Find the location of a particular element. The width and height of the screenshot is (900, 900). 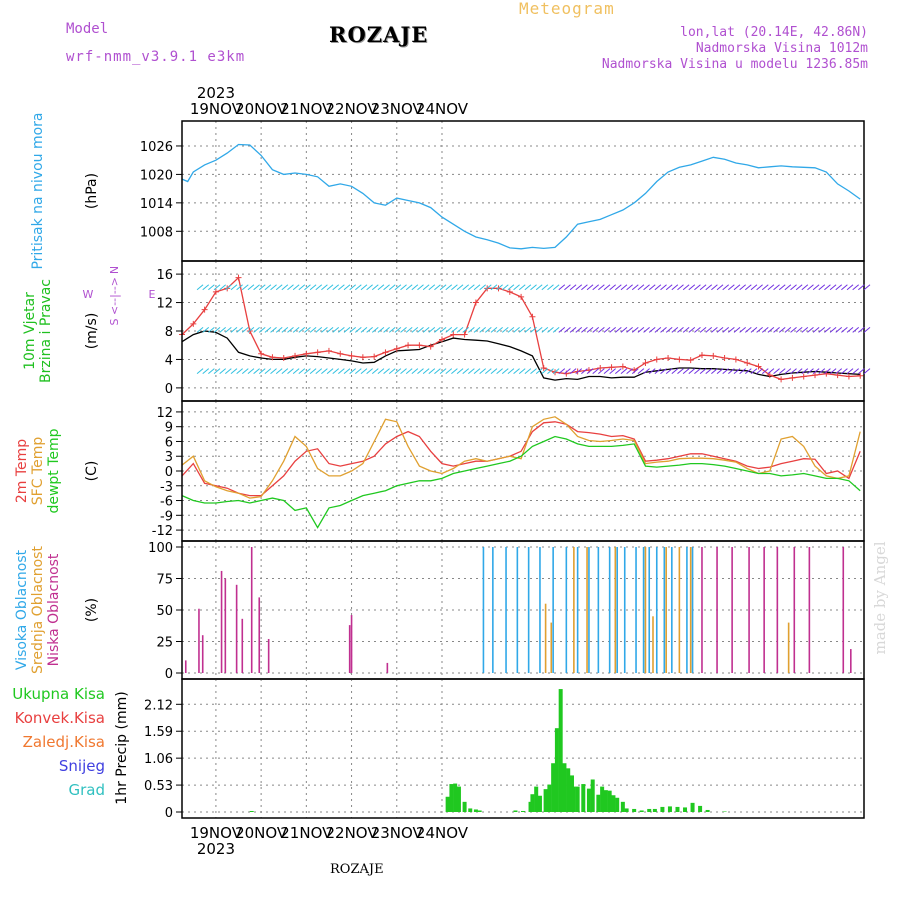

y-tick-label: 1.59 is located at coordinates (158, 732).